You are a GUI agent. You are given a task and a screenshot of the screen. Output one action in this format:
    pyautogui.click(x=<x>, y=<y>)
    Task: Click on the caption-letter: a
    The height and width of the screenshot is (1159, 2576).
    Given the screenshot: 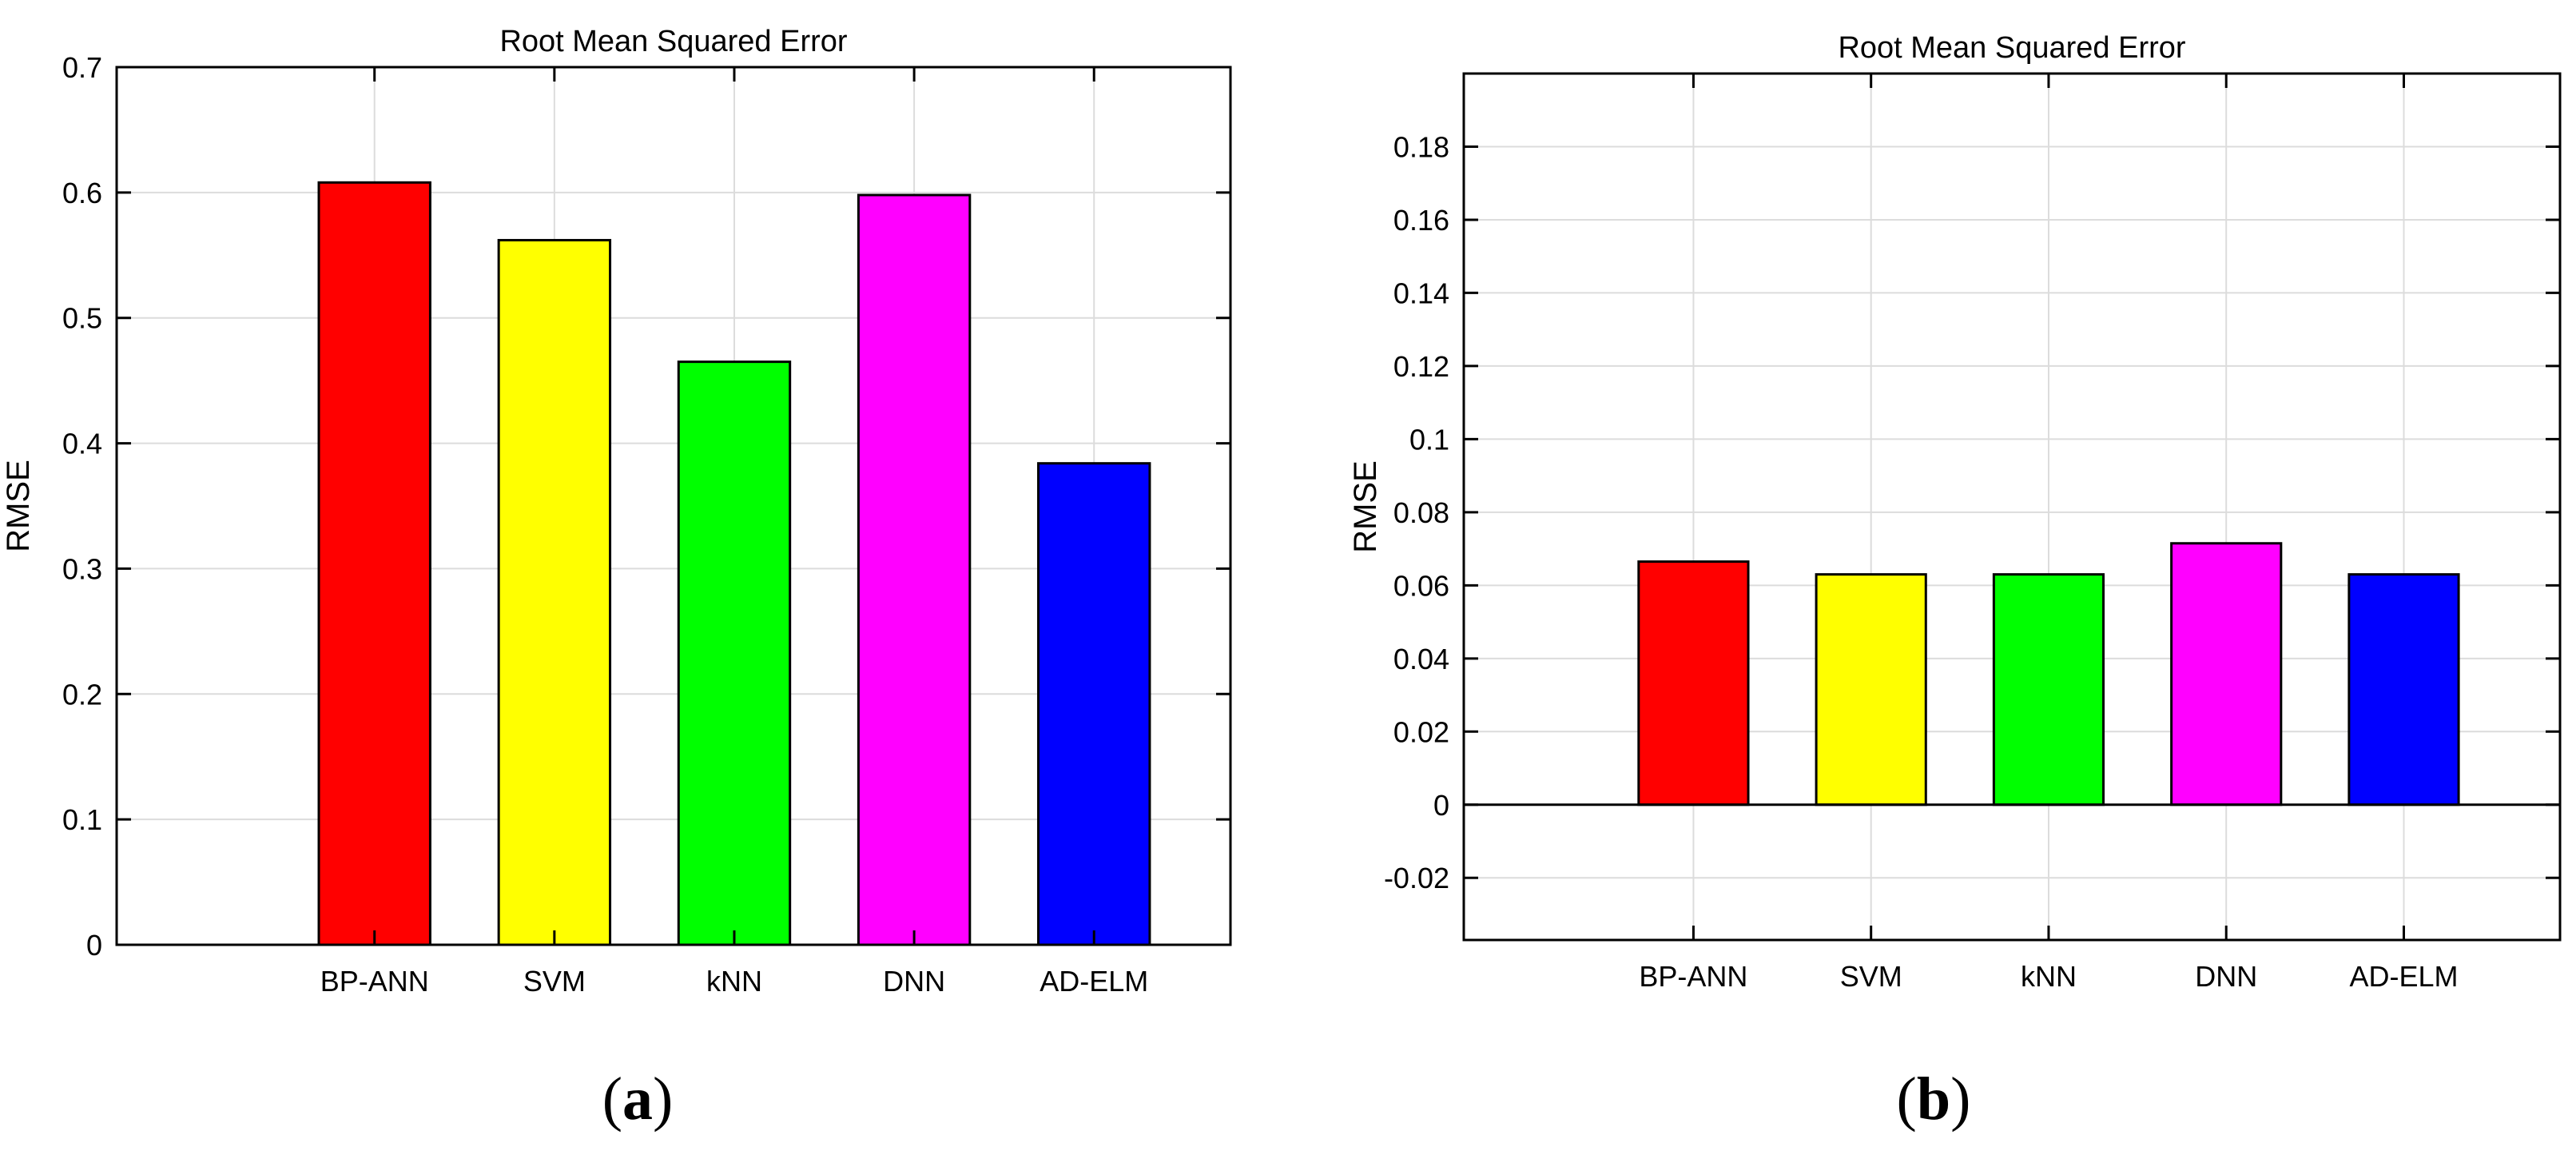 What is the action you would take?
    pyautogui.click(x=637, y=1099)
    